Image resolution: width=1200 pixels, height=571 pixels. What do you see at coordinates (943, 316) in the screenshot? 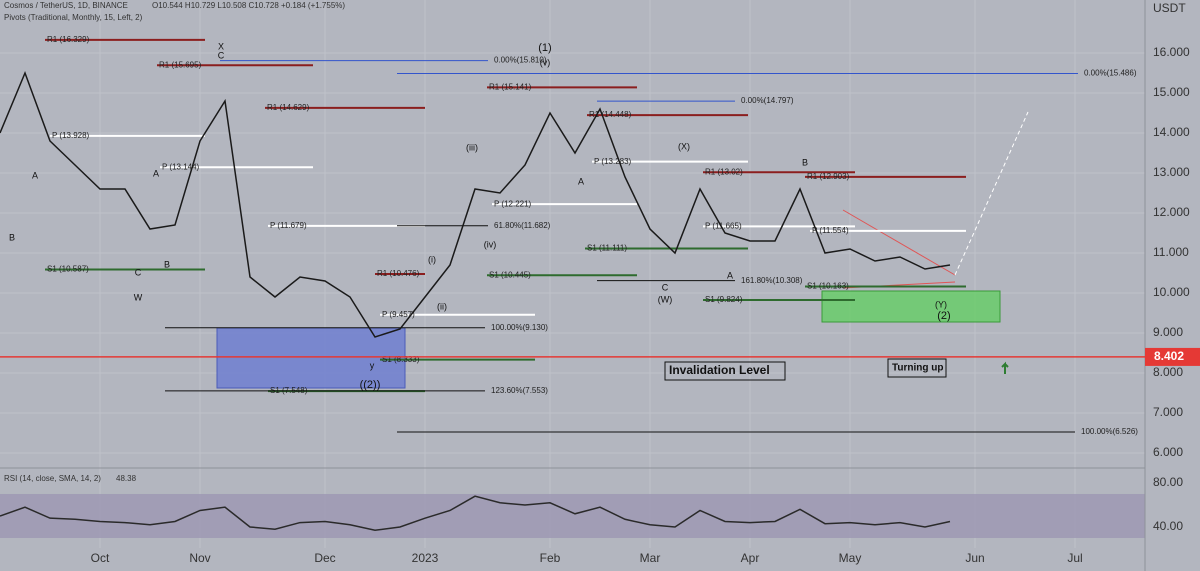
I see `wave-label: (2)` at bounding box center [943, 316].